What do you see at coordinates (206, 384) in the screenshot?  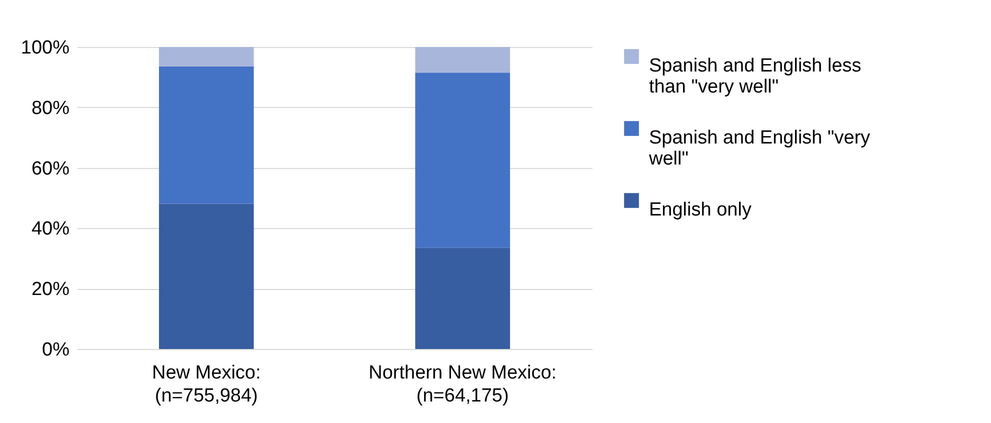 I see `x-tick-label: New Mexico: (n=755,984)` at bounding box center [206, 384].